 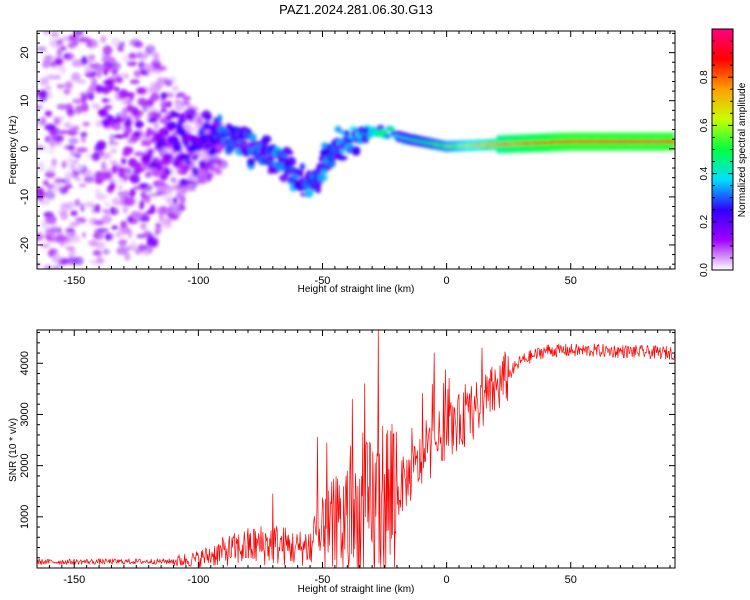 What do you see at coordinates (25, 101) in the screenshot?
I see `y-tick-label: 10` at bounding box center [25, 101].